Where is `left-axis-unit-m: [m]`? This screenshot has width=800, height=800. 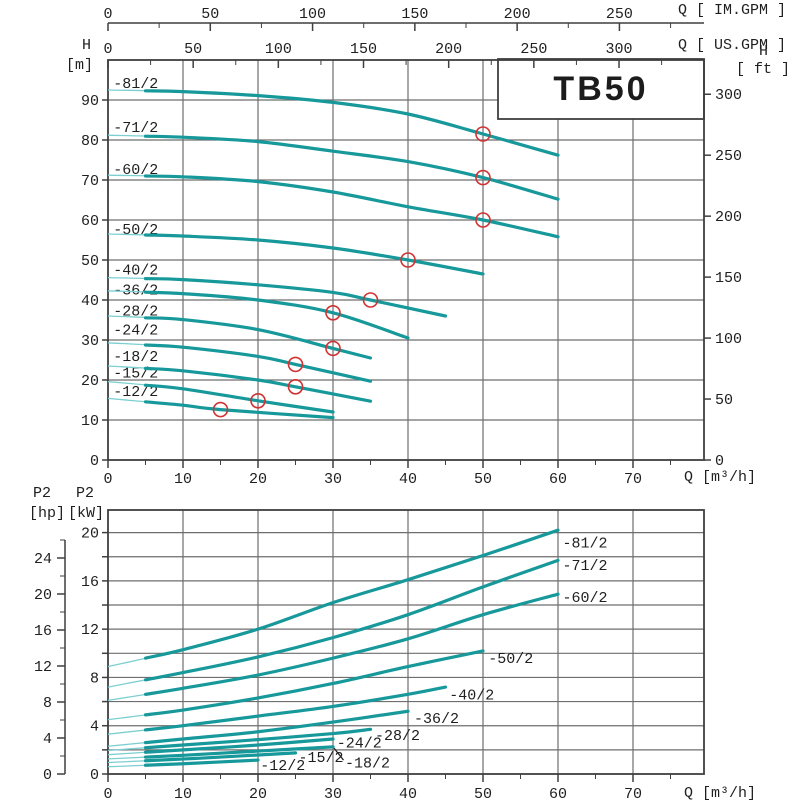
left-axis-unit-m: [m] is located at coordinates (80, 65).